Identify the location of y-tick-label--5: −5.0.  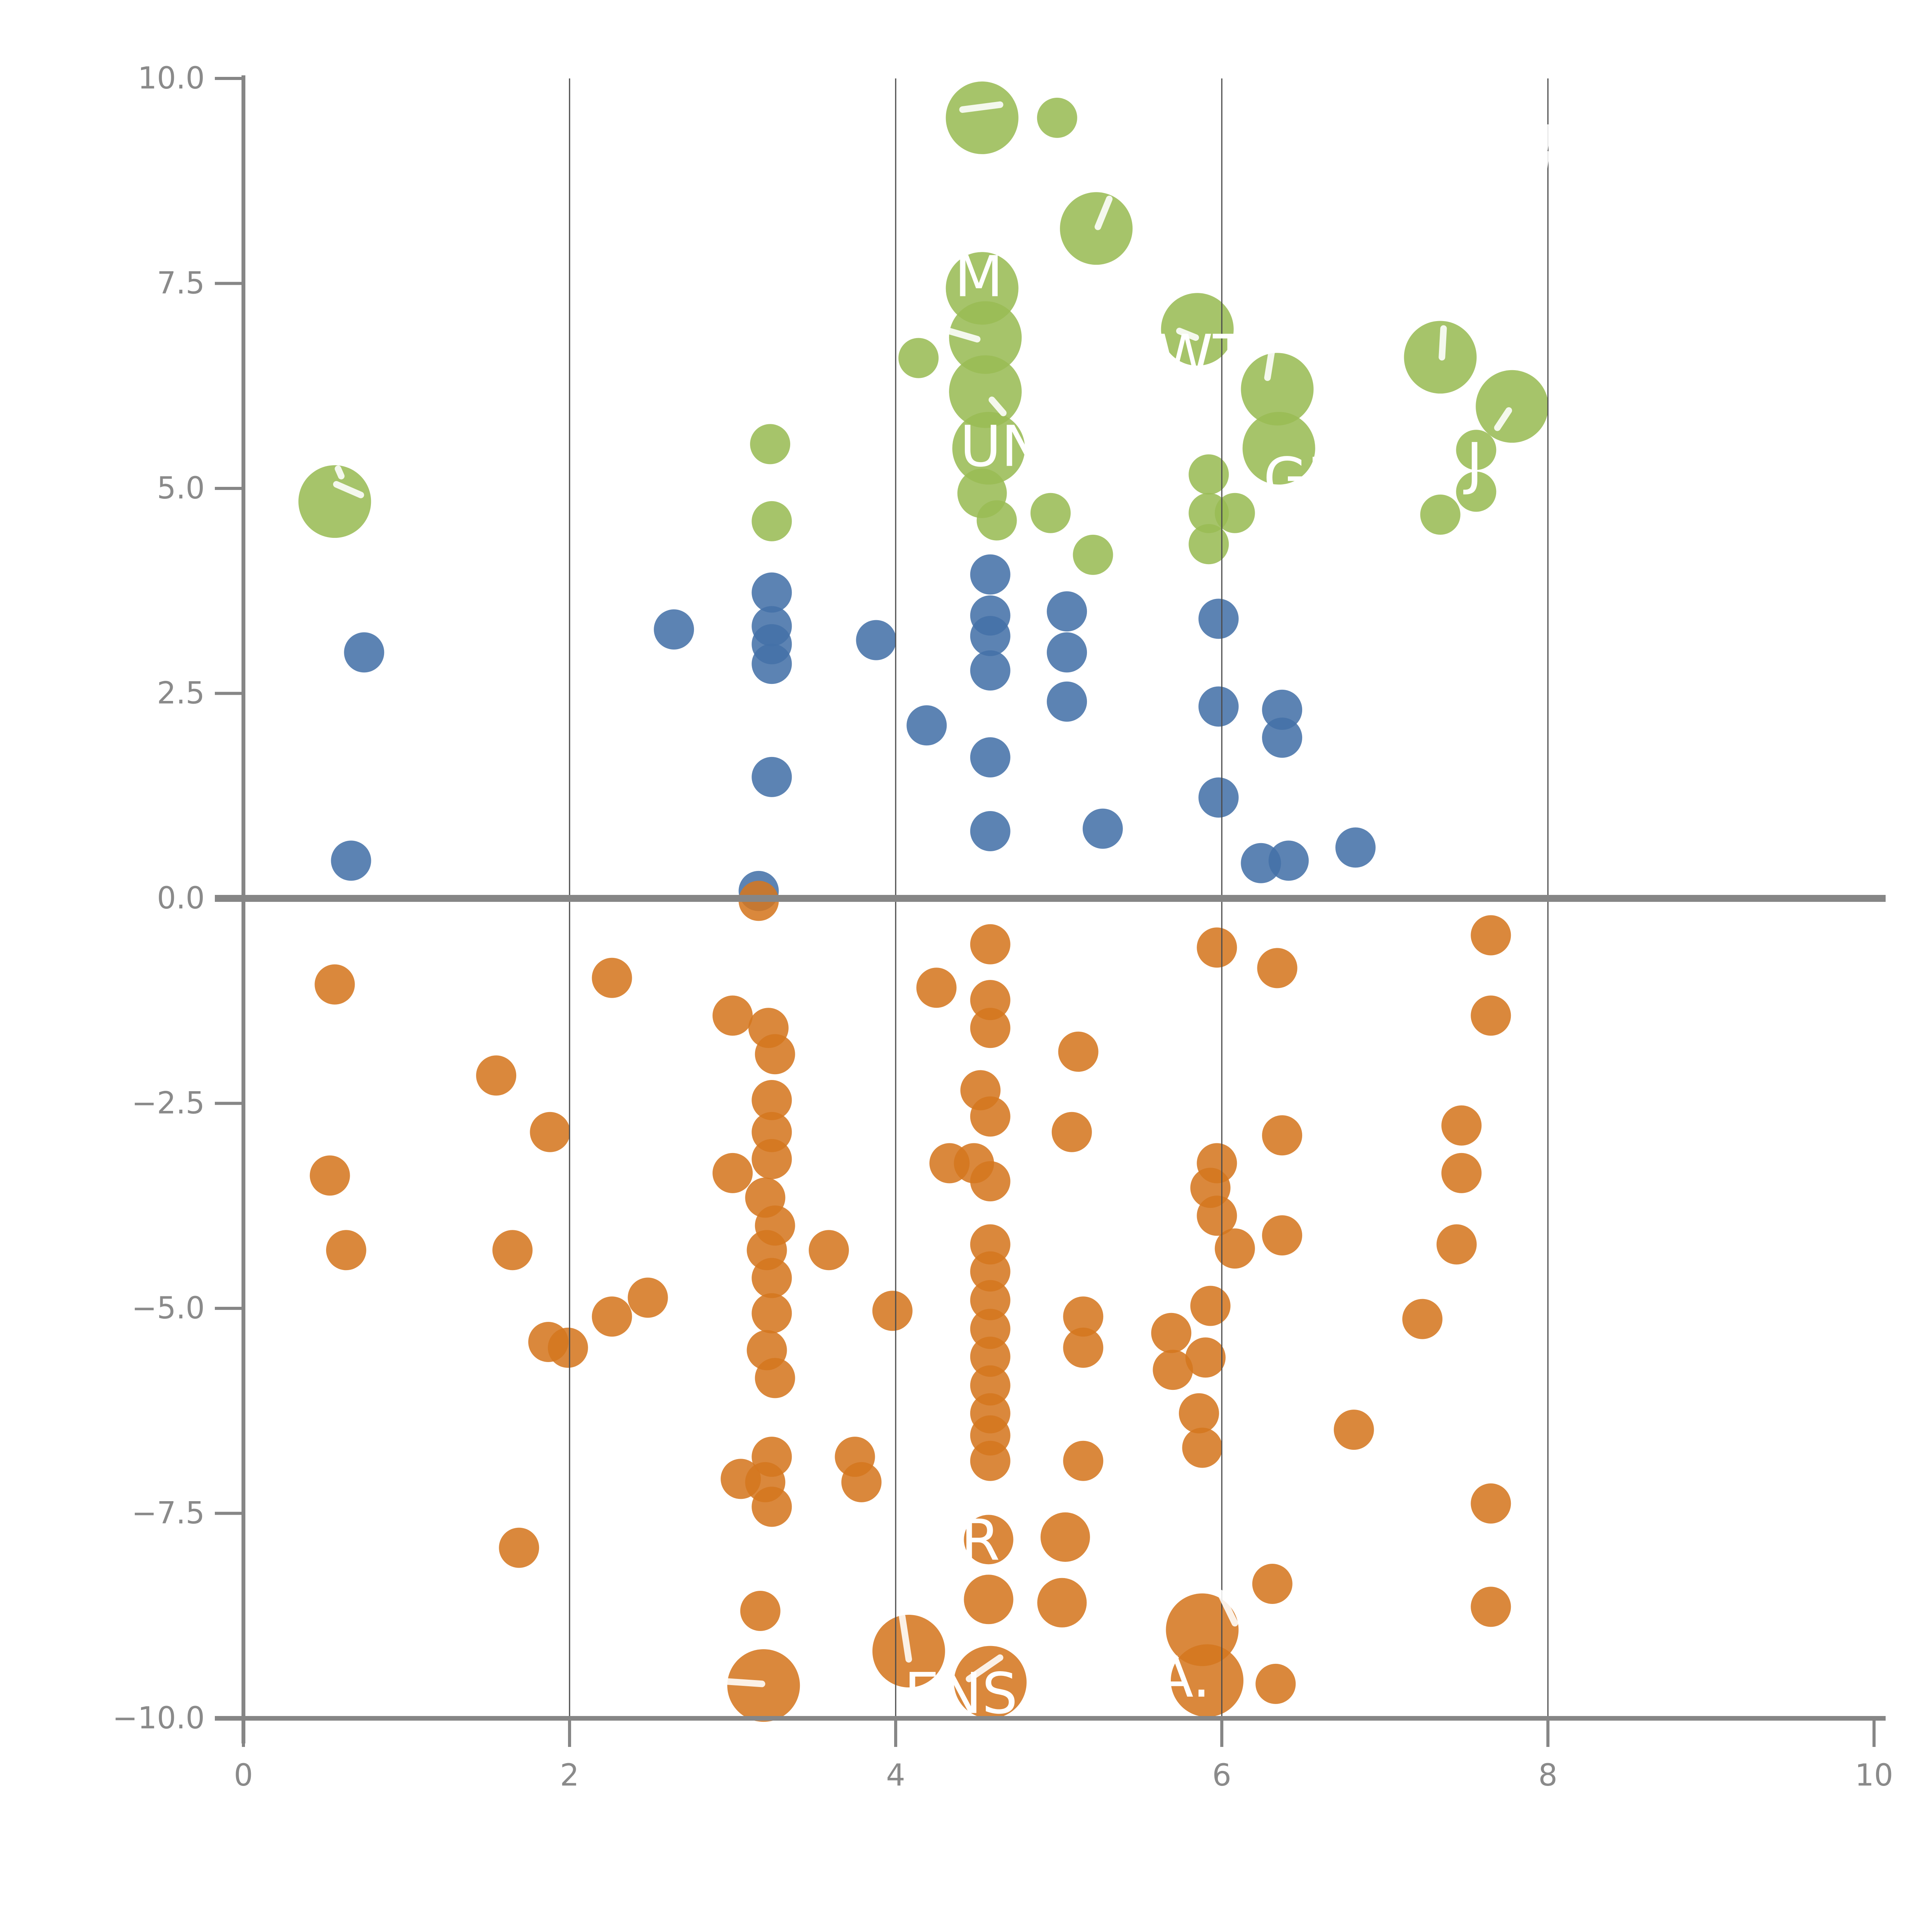
(168, 1308).